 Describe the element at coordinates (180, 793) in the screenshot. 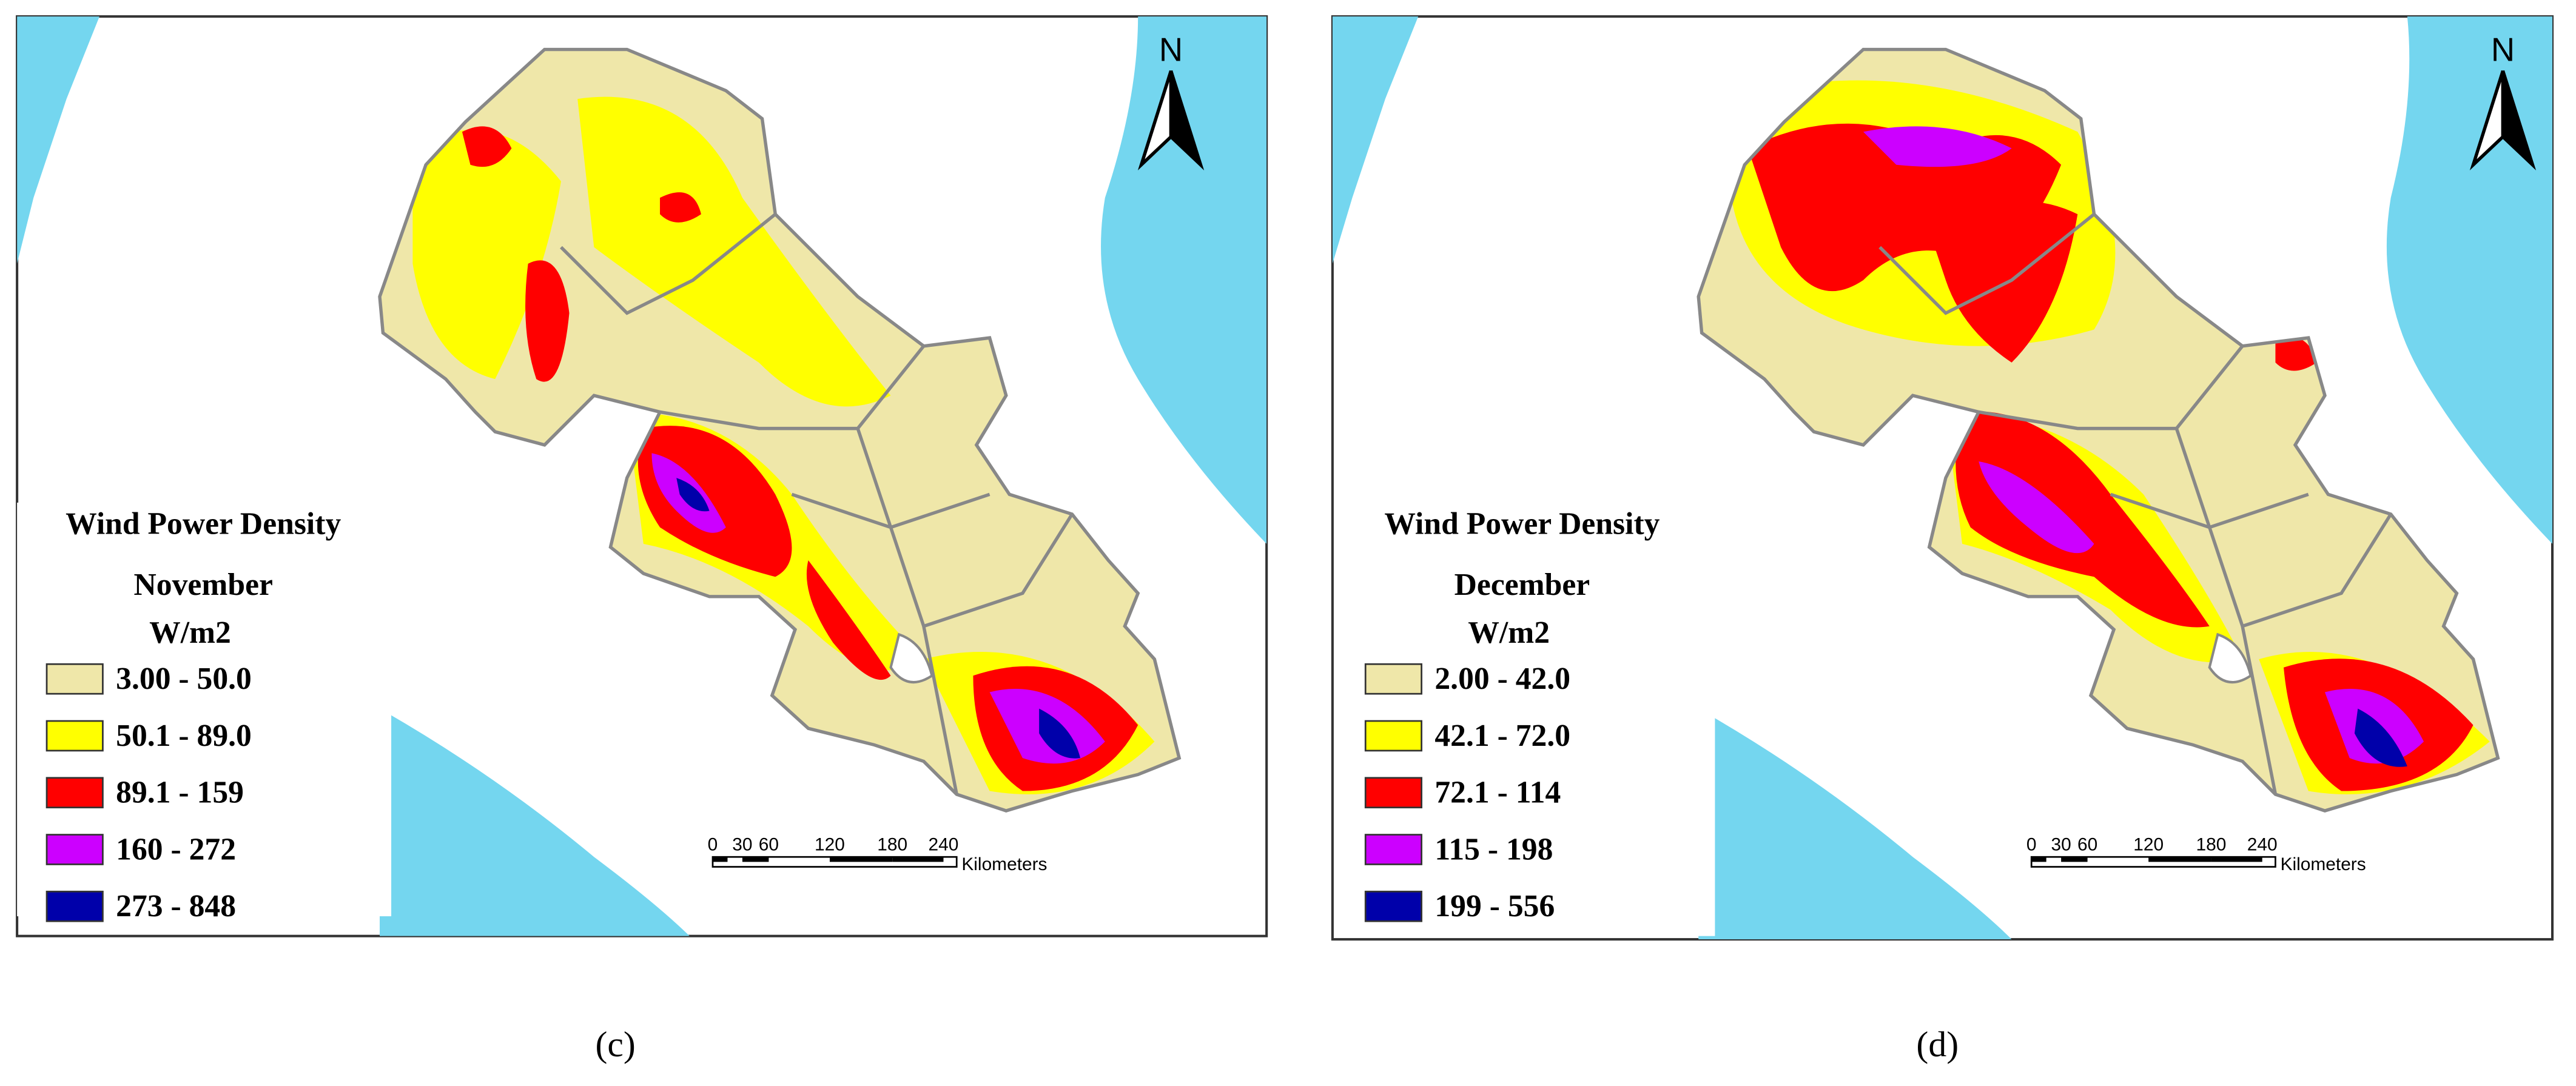

I see `legend-label: 89.1 - 159` at that location.